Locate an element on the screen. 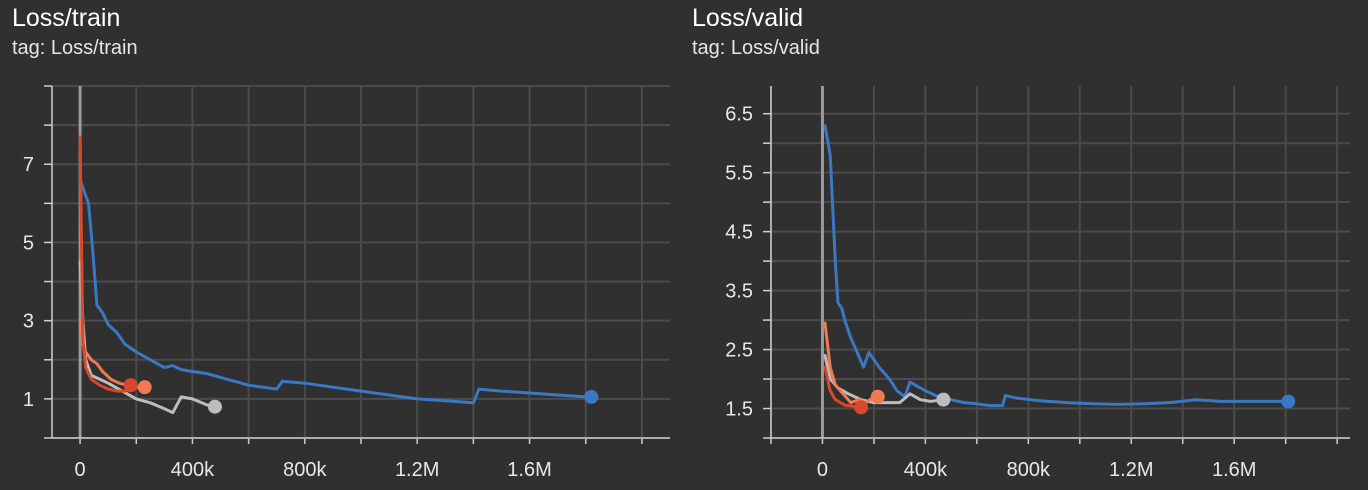 The image size is (1368, 490). y-tick-label: 7 is located at coordinates (28, 165).